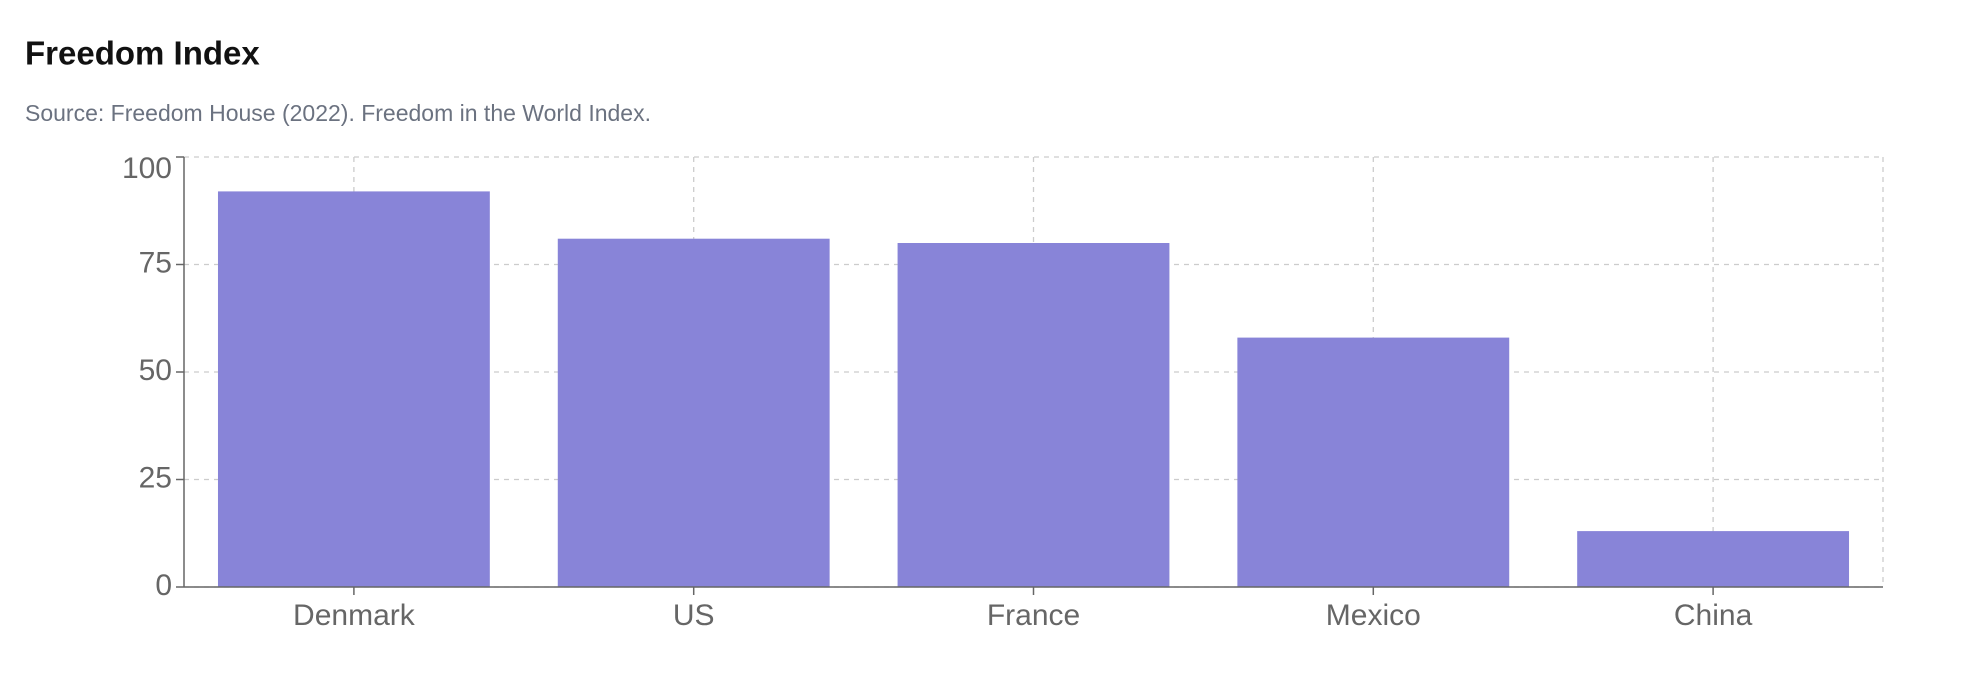 This screenshot has width=1968, height=684. What do you see at coordinates (155, 370) in the screenshot?
I see `y-tick-label: 50` at bounding box center [155, 370].